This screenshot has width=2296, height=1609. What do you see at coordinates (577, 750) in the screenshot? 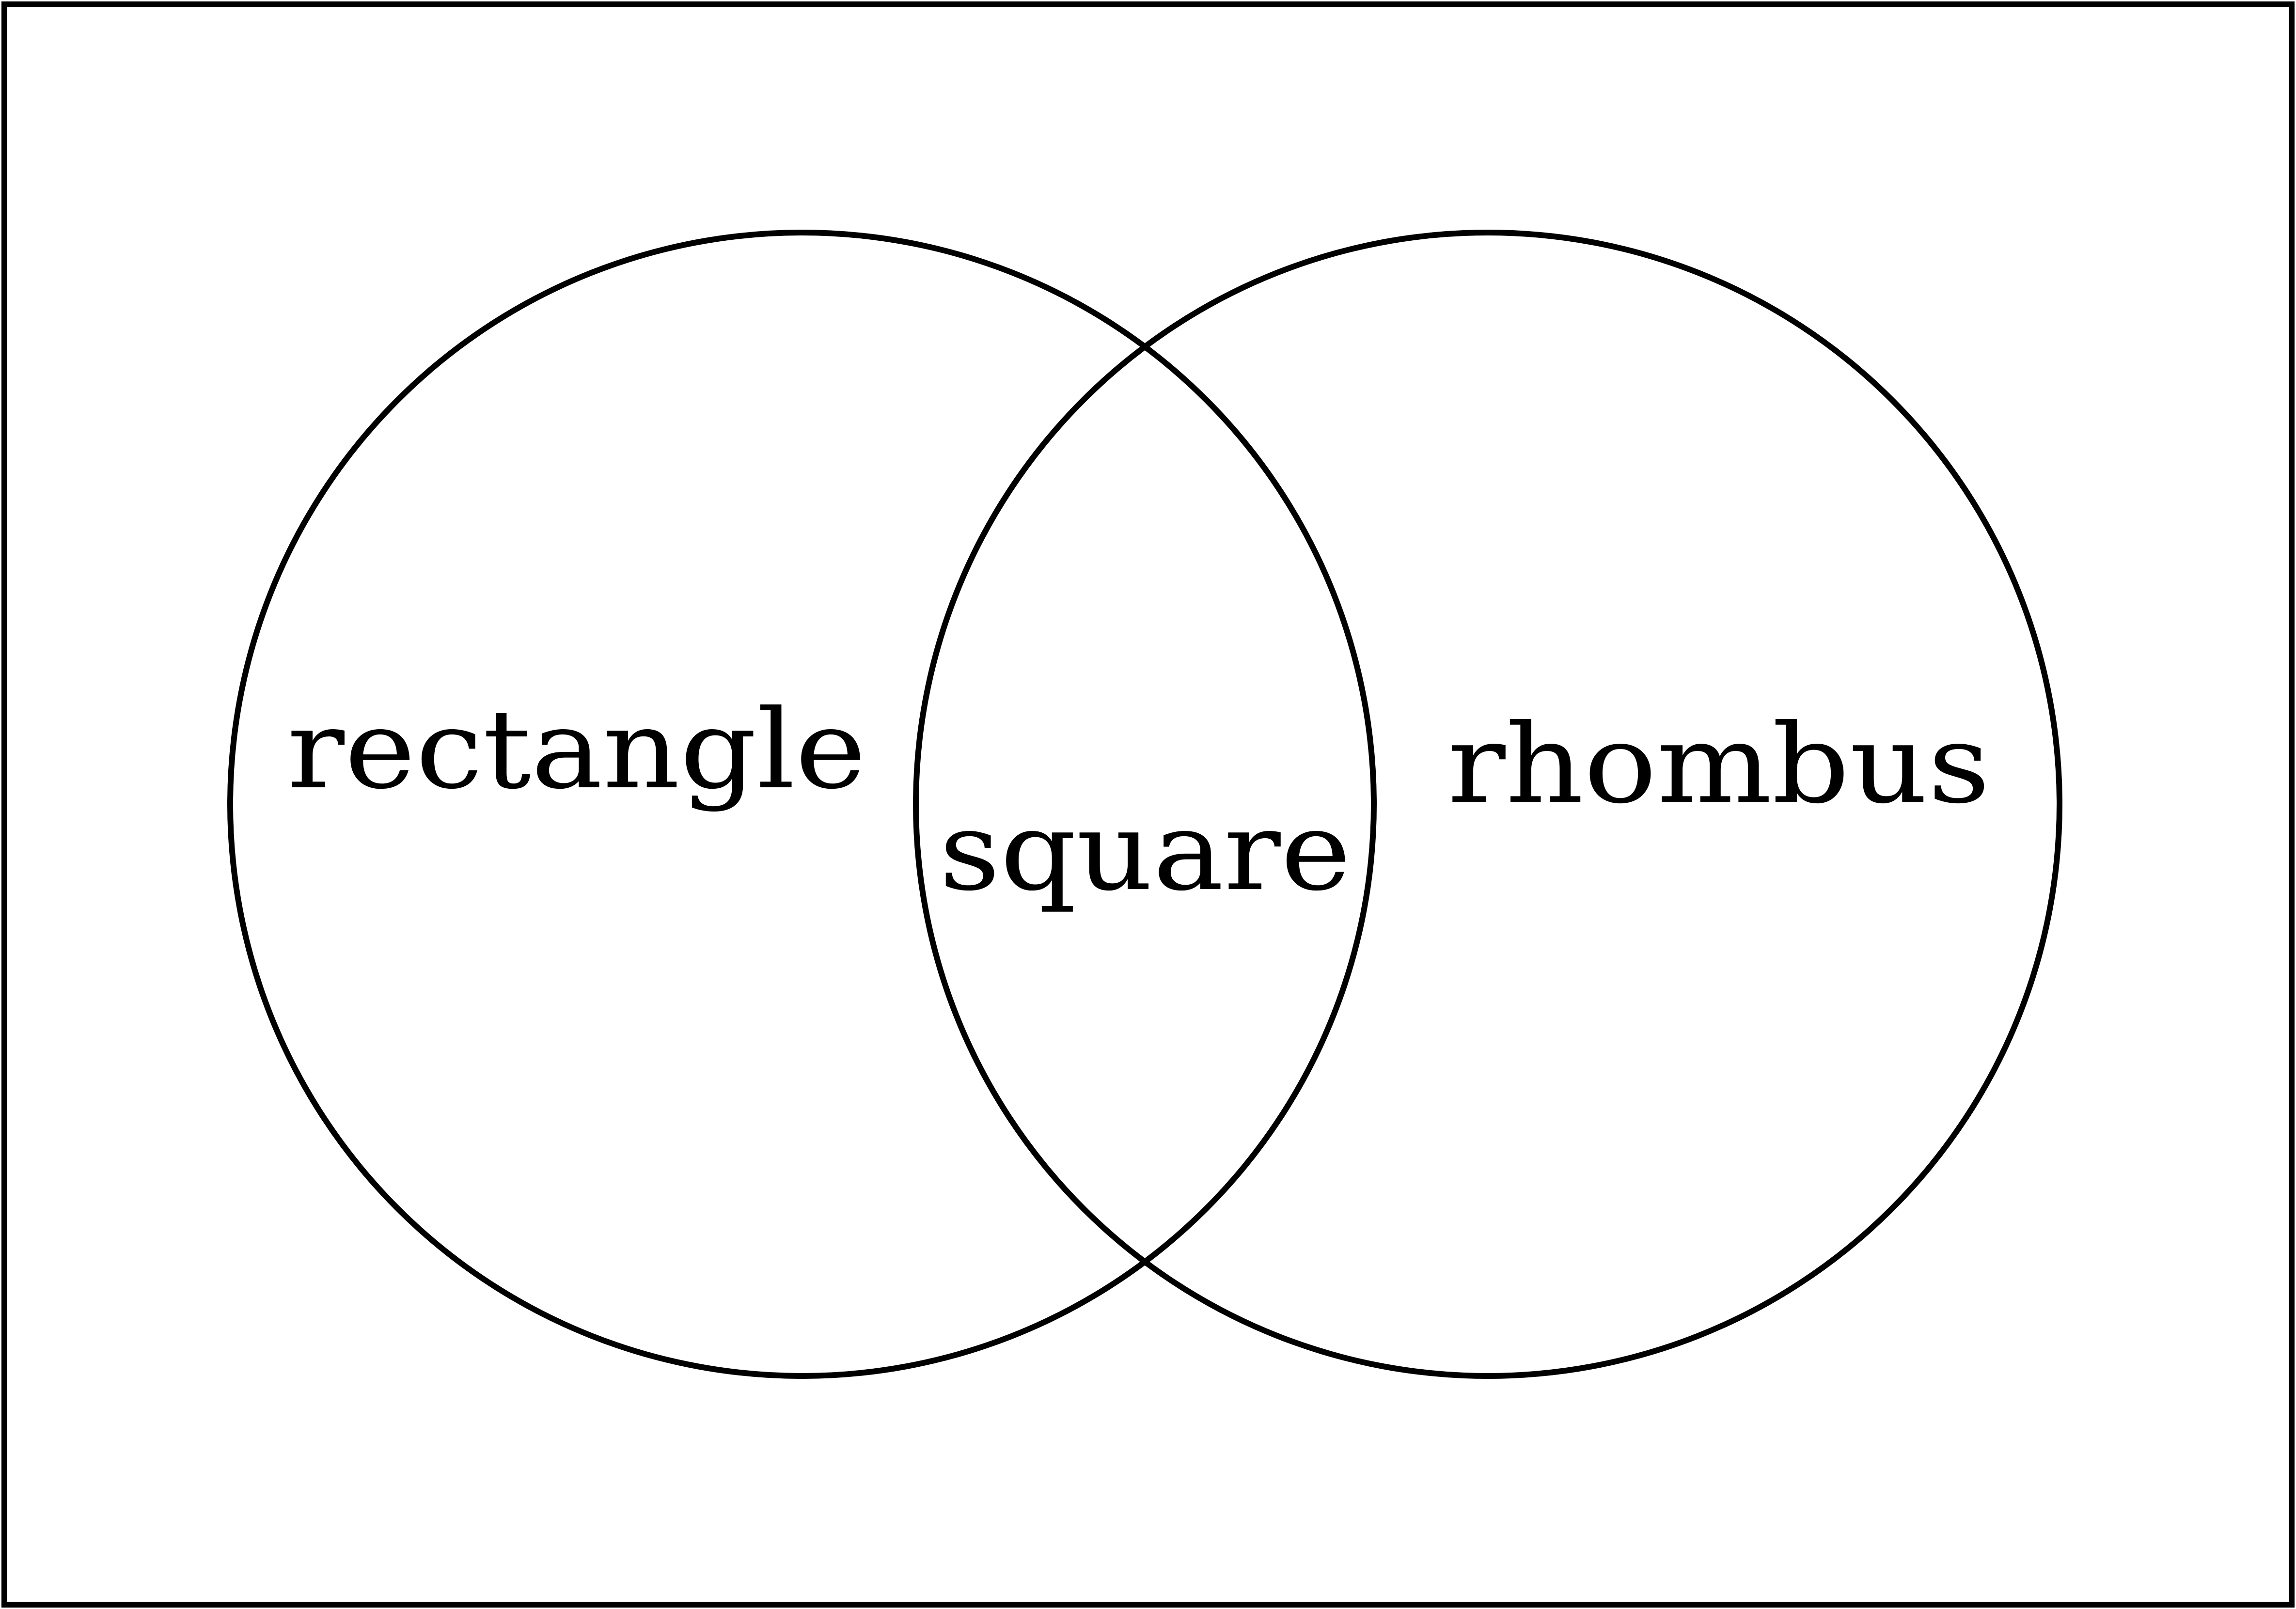
I see `set-label-rectangle: rectangle` at bounding box center [577, 750].